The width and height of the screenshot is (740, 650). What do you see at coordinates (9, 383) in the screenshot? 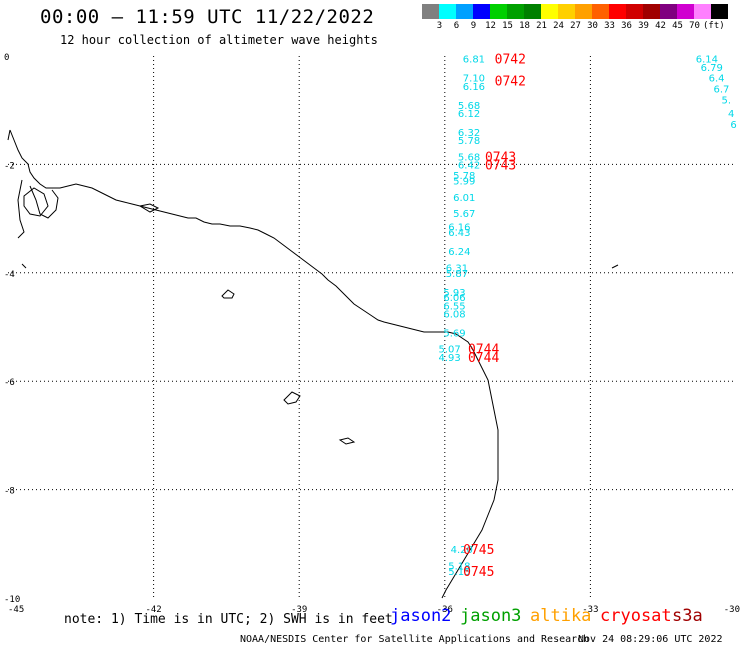
I see `y-tick-label: -6` at bounding box center [9, 383].